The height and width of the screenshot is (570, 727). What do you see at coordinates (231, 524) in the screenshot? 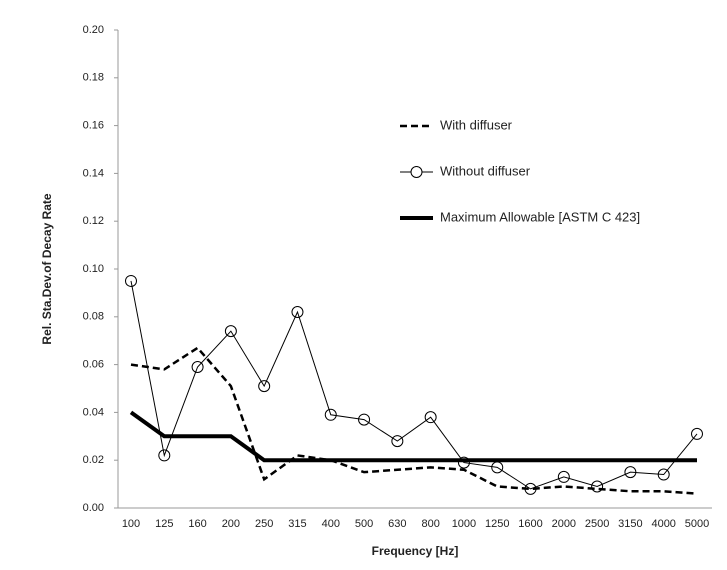
I see `x-tick-label: 200` at bounding box center [231, 524].